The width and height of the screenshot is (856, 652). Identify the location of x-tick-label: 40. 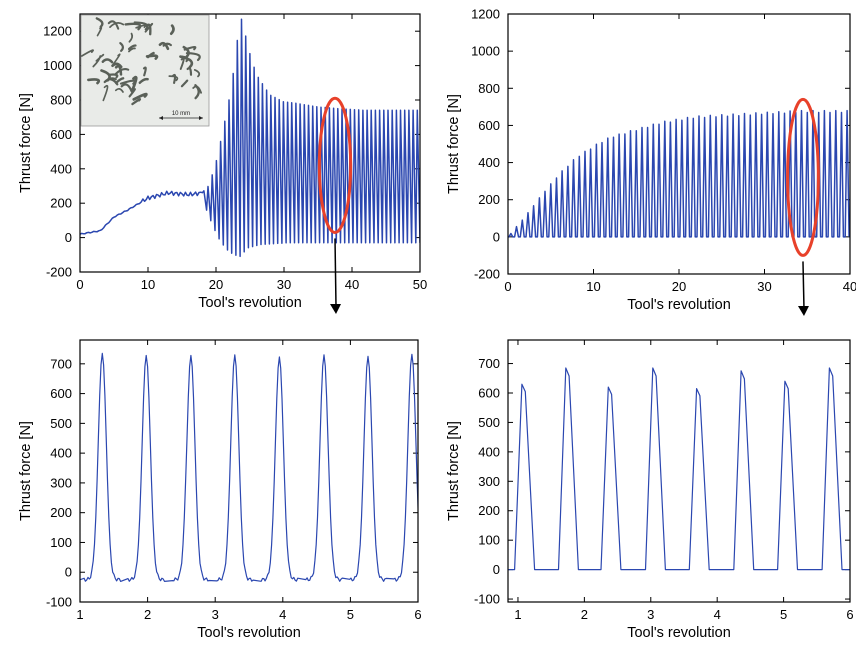
(849, 286).